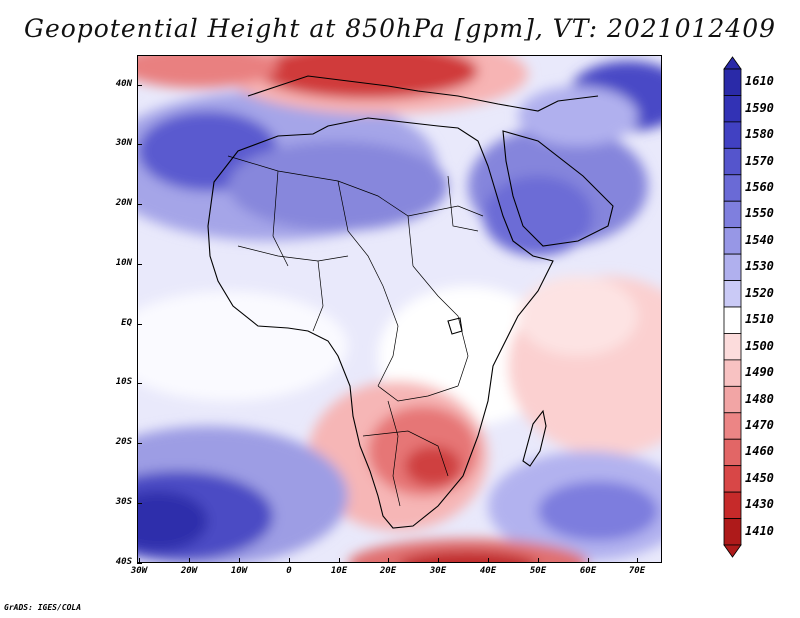  What do you see at coordinates (759, 266) in the screenshot?
I see `colorbar-level-label: 1530` at bounding box center [759, 266].